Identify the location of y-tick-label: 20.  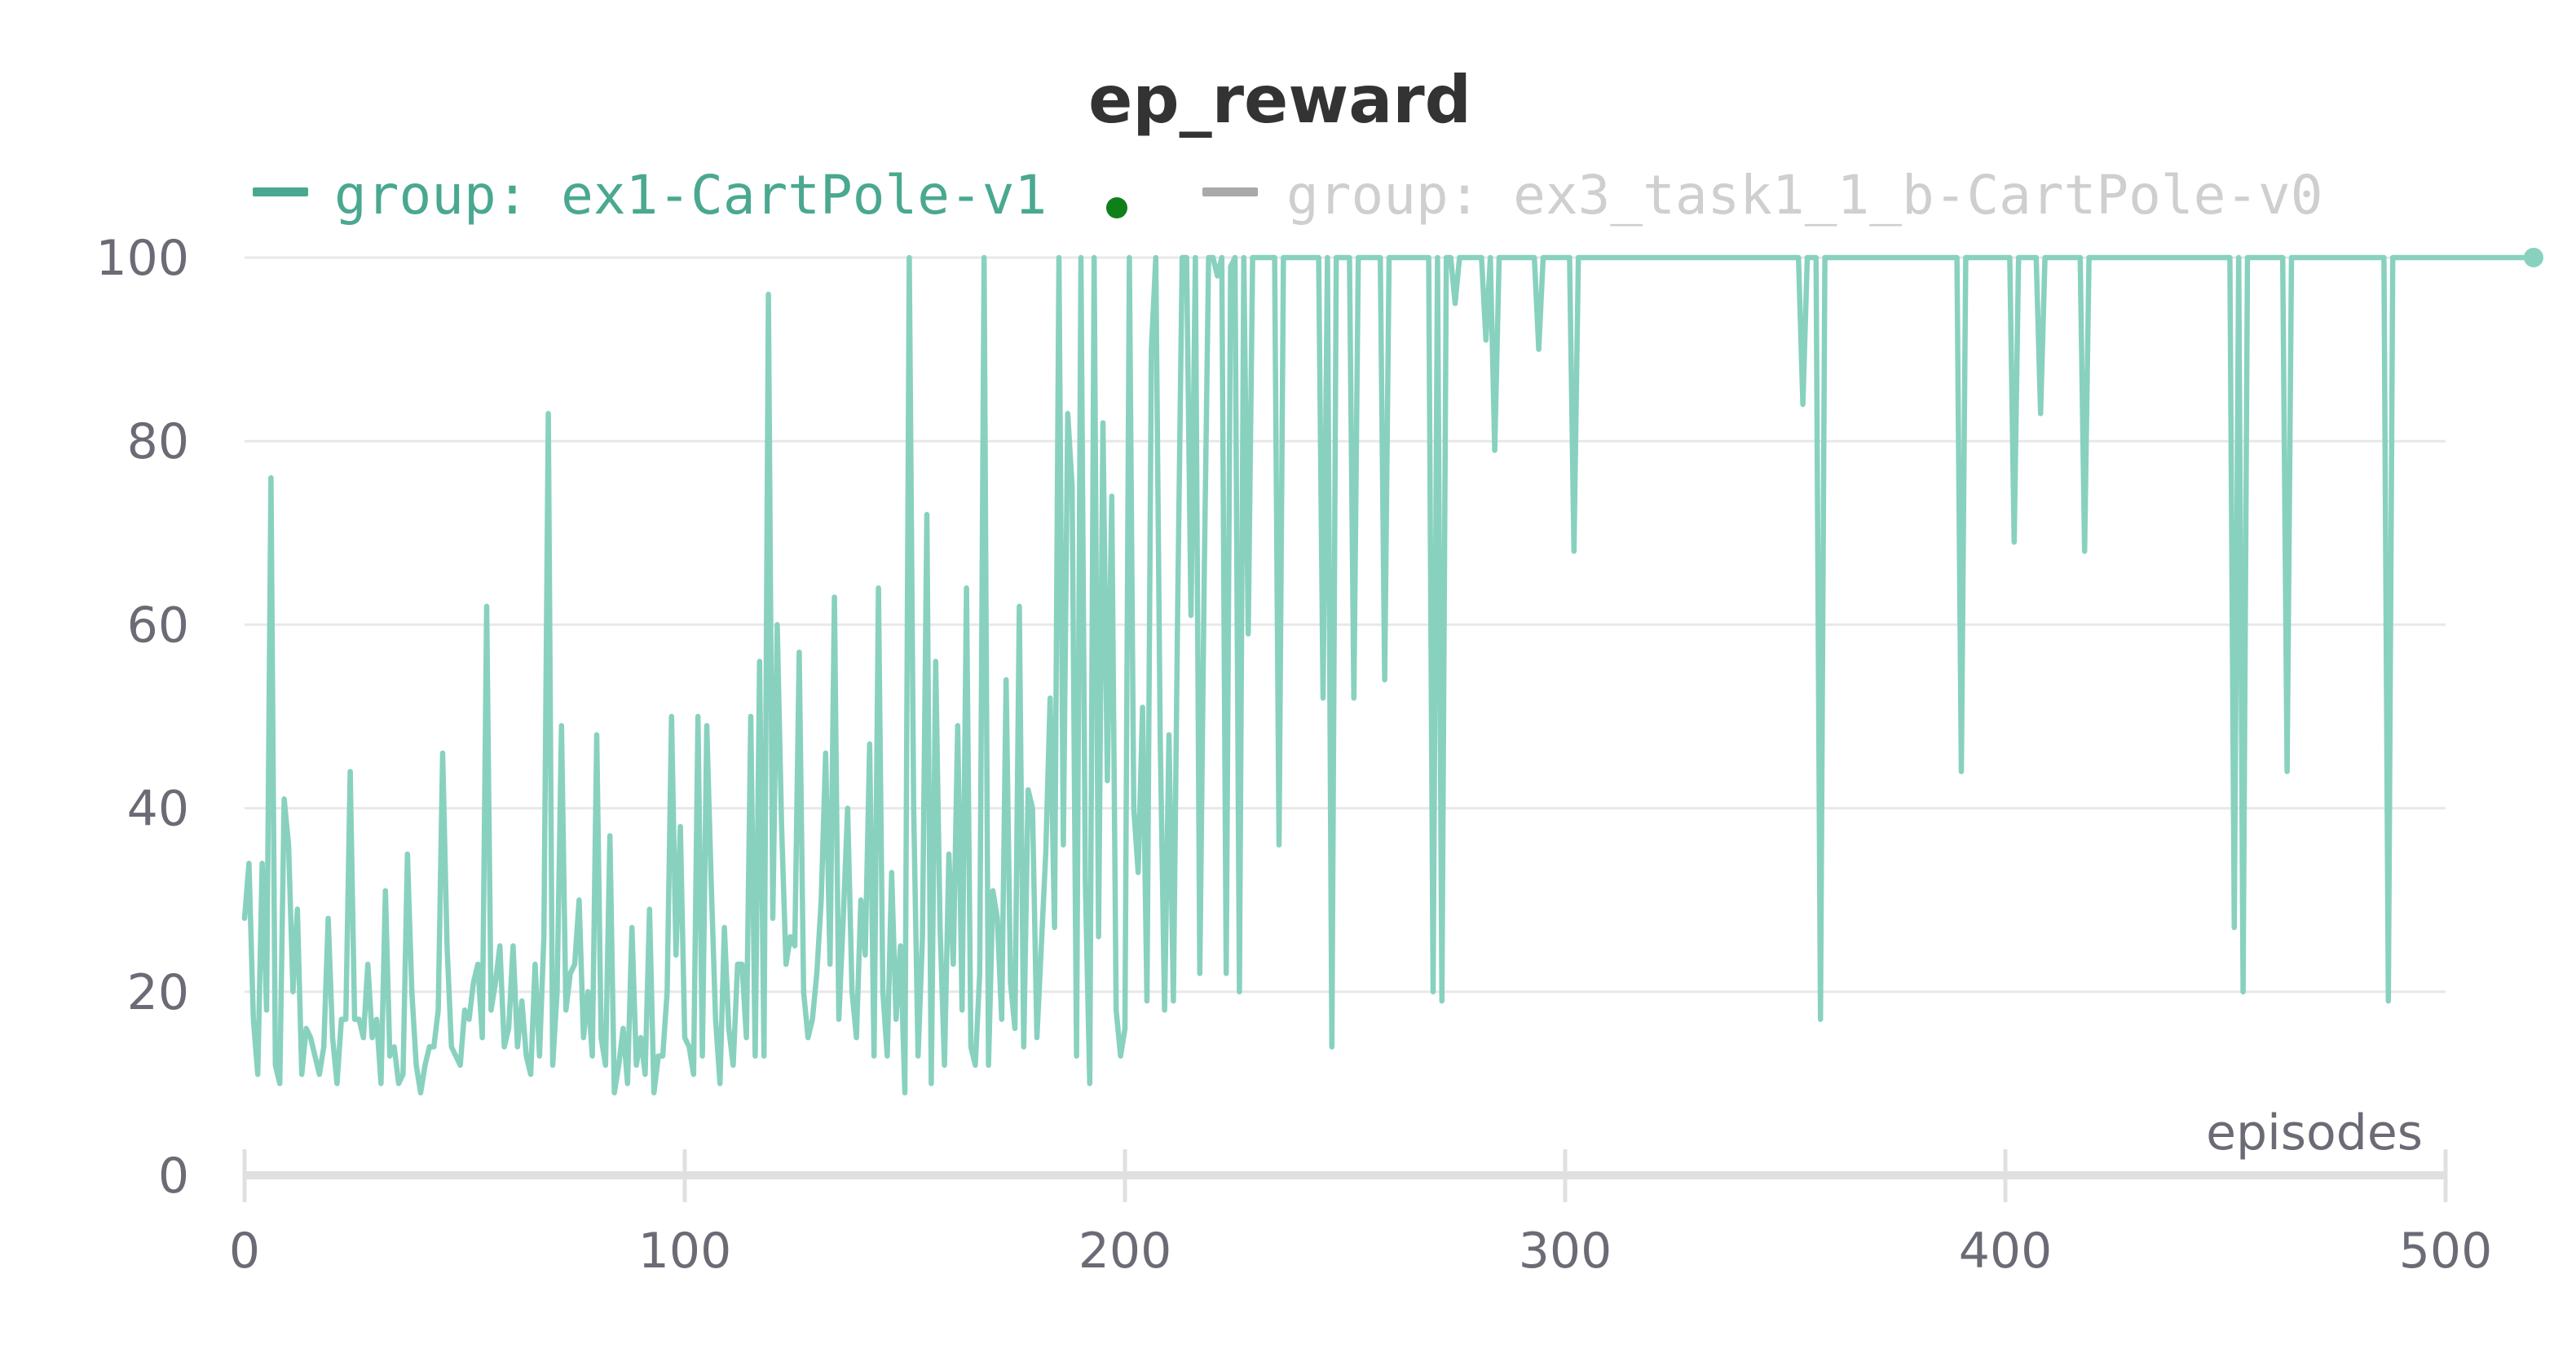
(158, 992).